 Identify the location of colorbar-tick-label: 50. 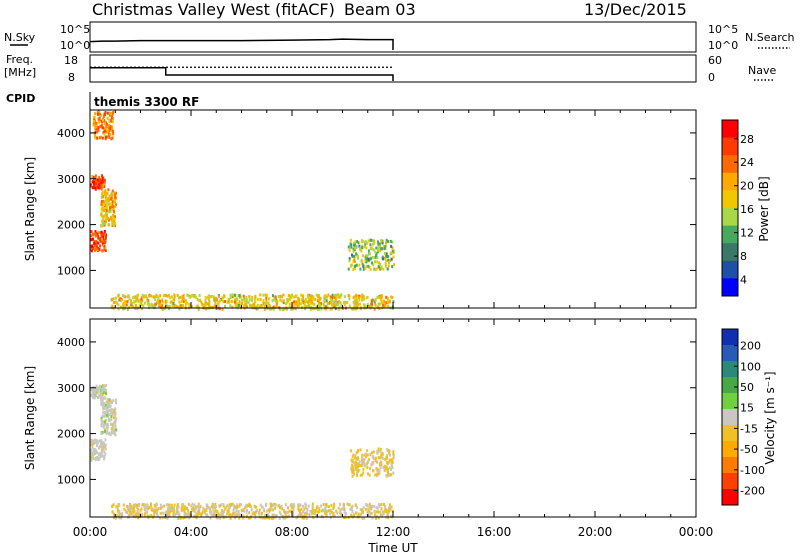
(747, 387).